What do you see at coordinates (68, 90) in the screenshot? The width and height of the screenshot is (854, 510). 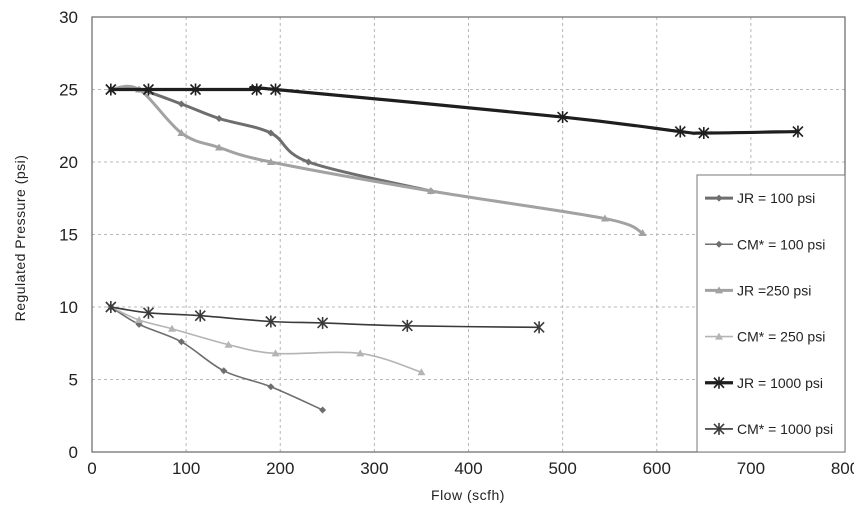 I see `y-tick-label: 25` at bounding box center [68, 90].